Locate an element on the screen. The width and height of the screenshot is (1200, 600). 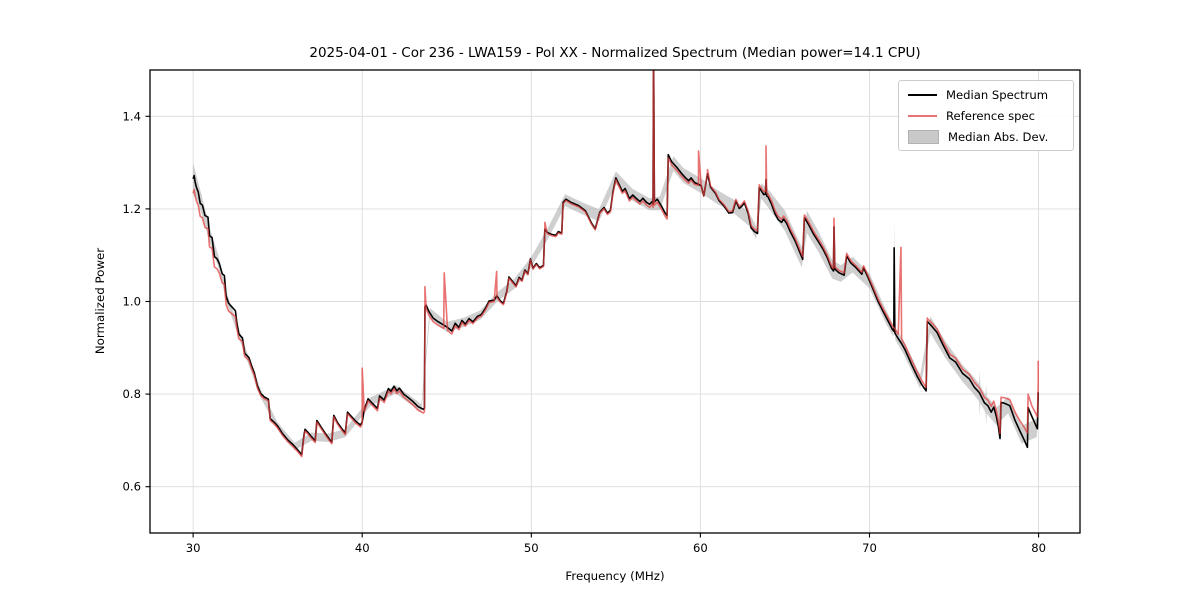
legend-item-median-abs-dev: Median Abs. Dev. is located at coordinates (985, 136).